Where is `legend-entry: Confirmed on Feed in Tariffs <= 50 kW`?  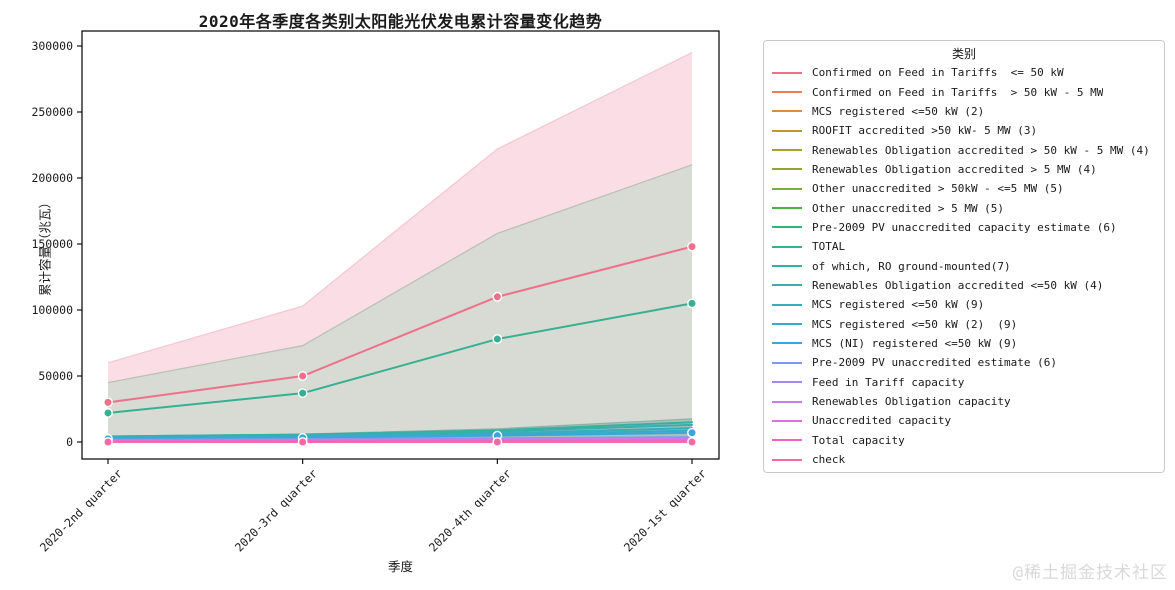 legend-entry: Confirmed on Feed in Tariffs <= 50 kW is located at coordinates (964, 72).